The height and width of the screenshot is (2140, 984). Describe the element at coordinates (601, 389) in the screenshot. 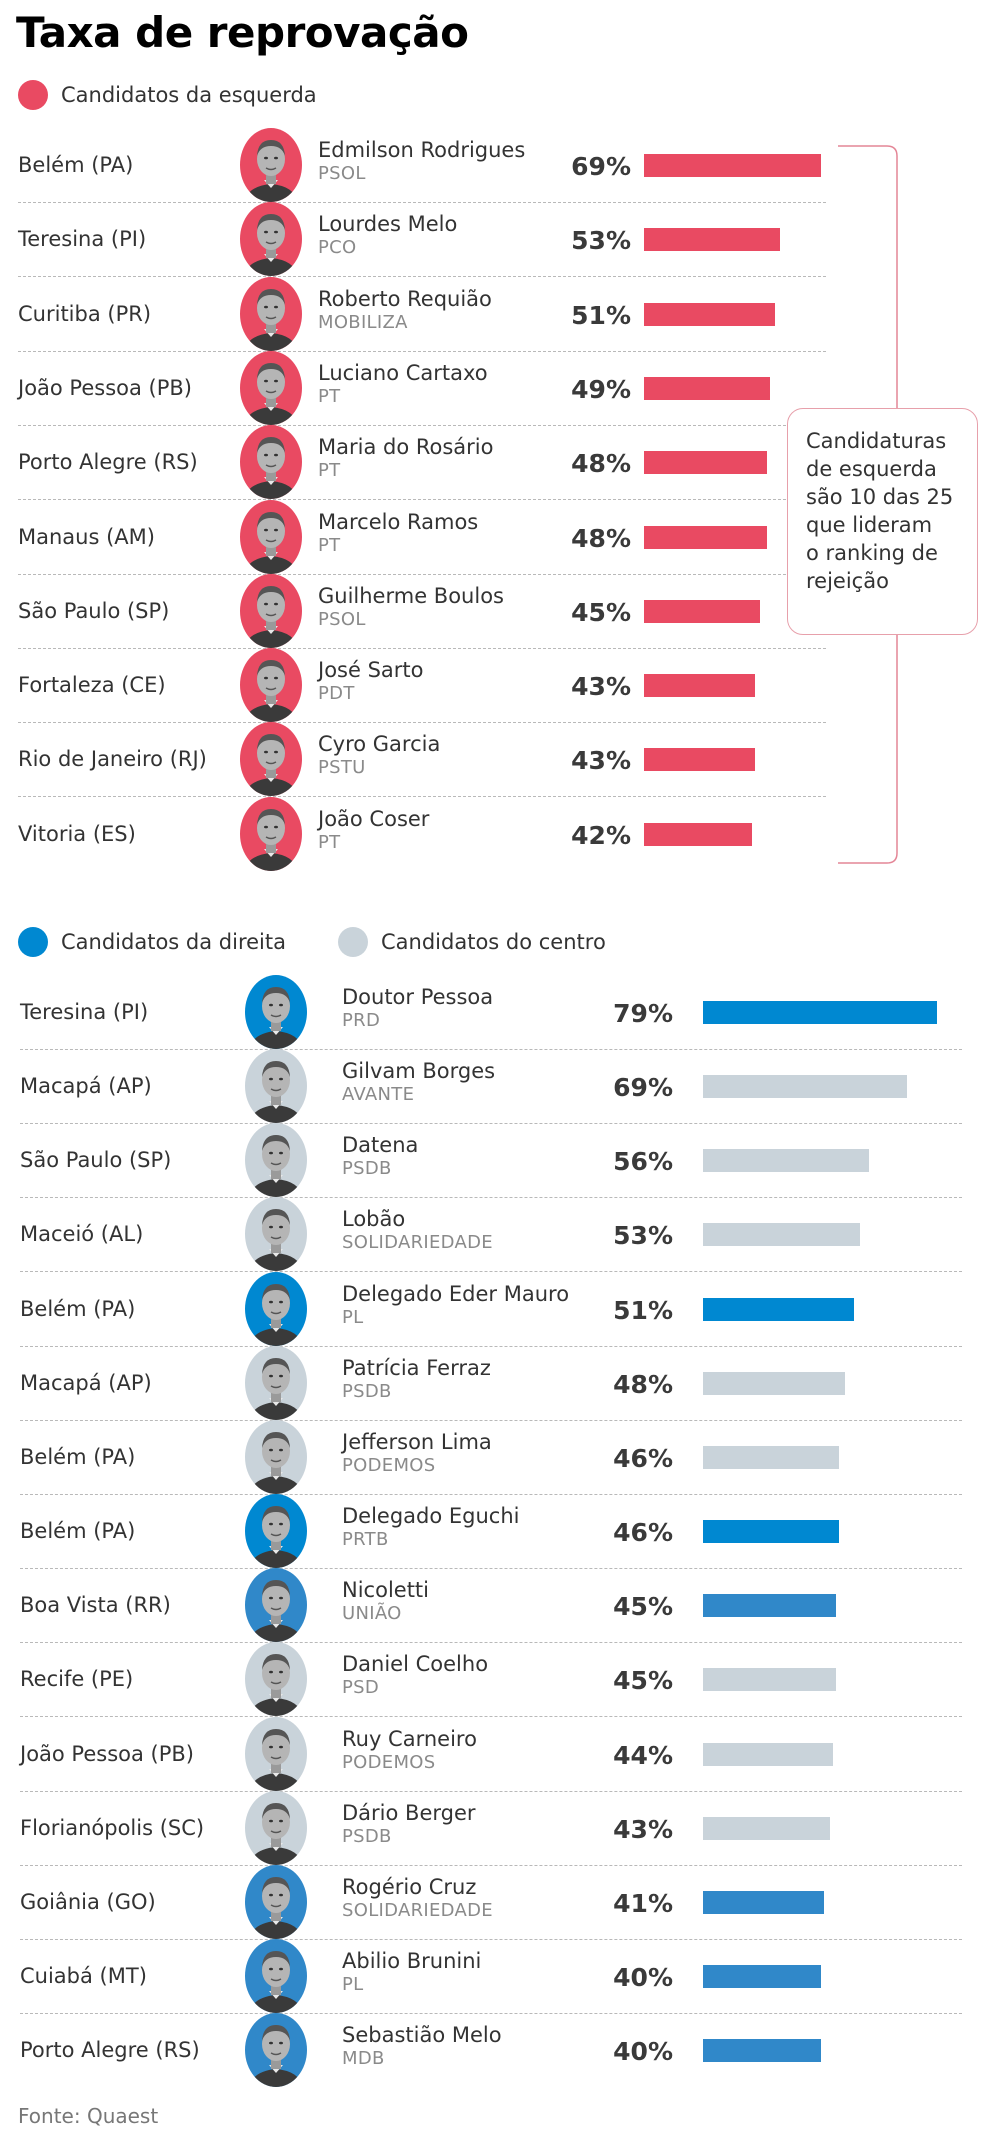

I see `pct-label: 49%` at that location.